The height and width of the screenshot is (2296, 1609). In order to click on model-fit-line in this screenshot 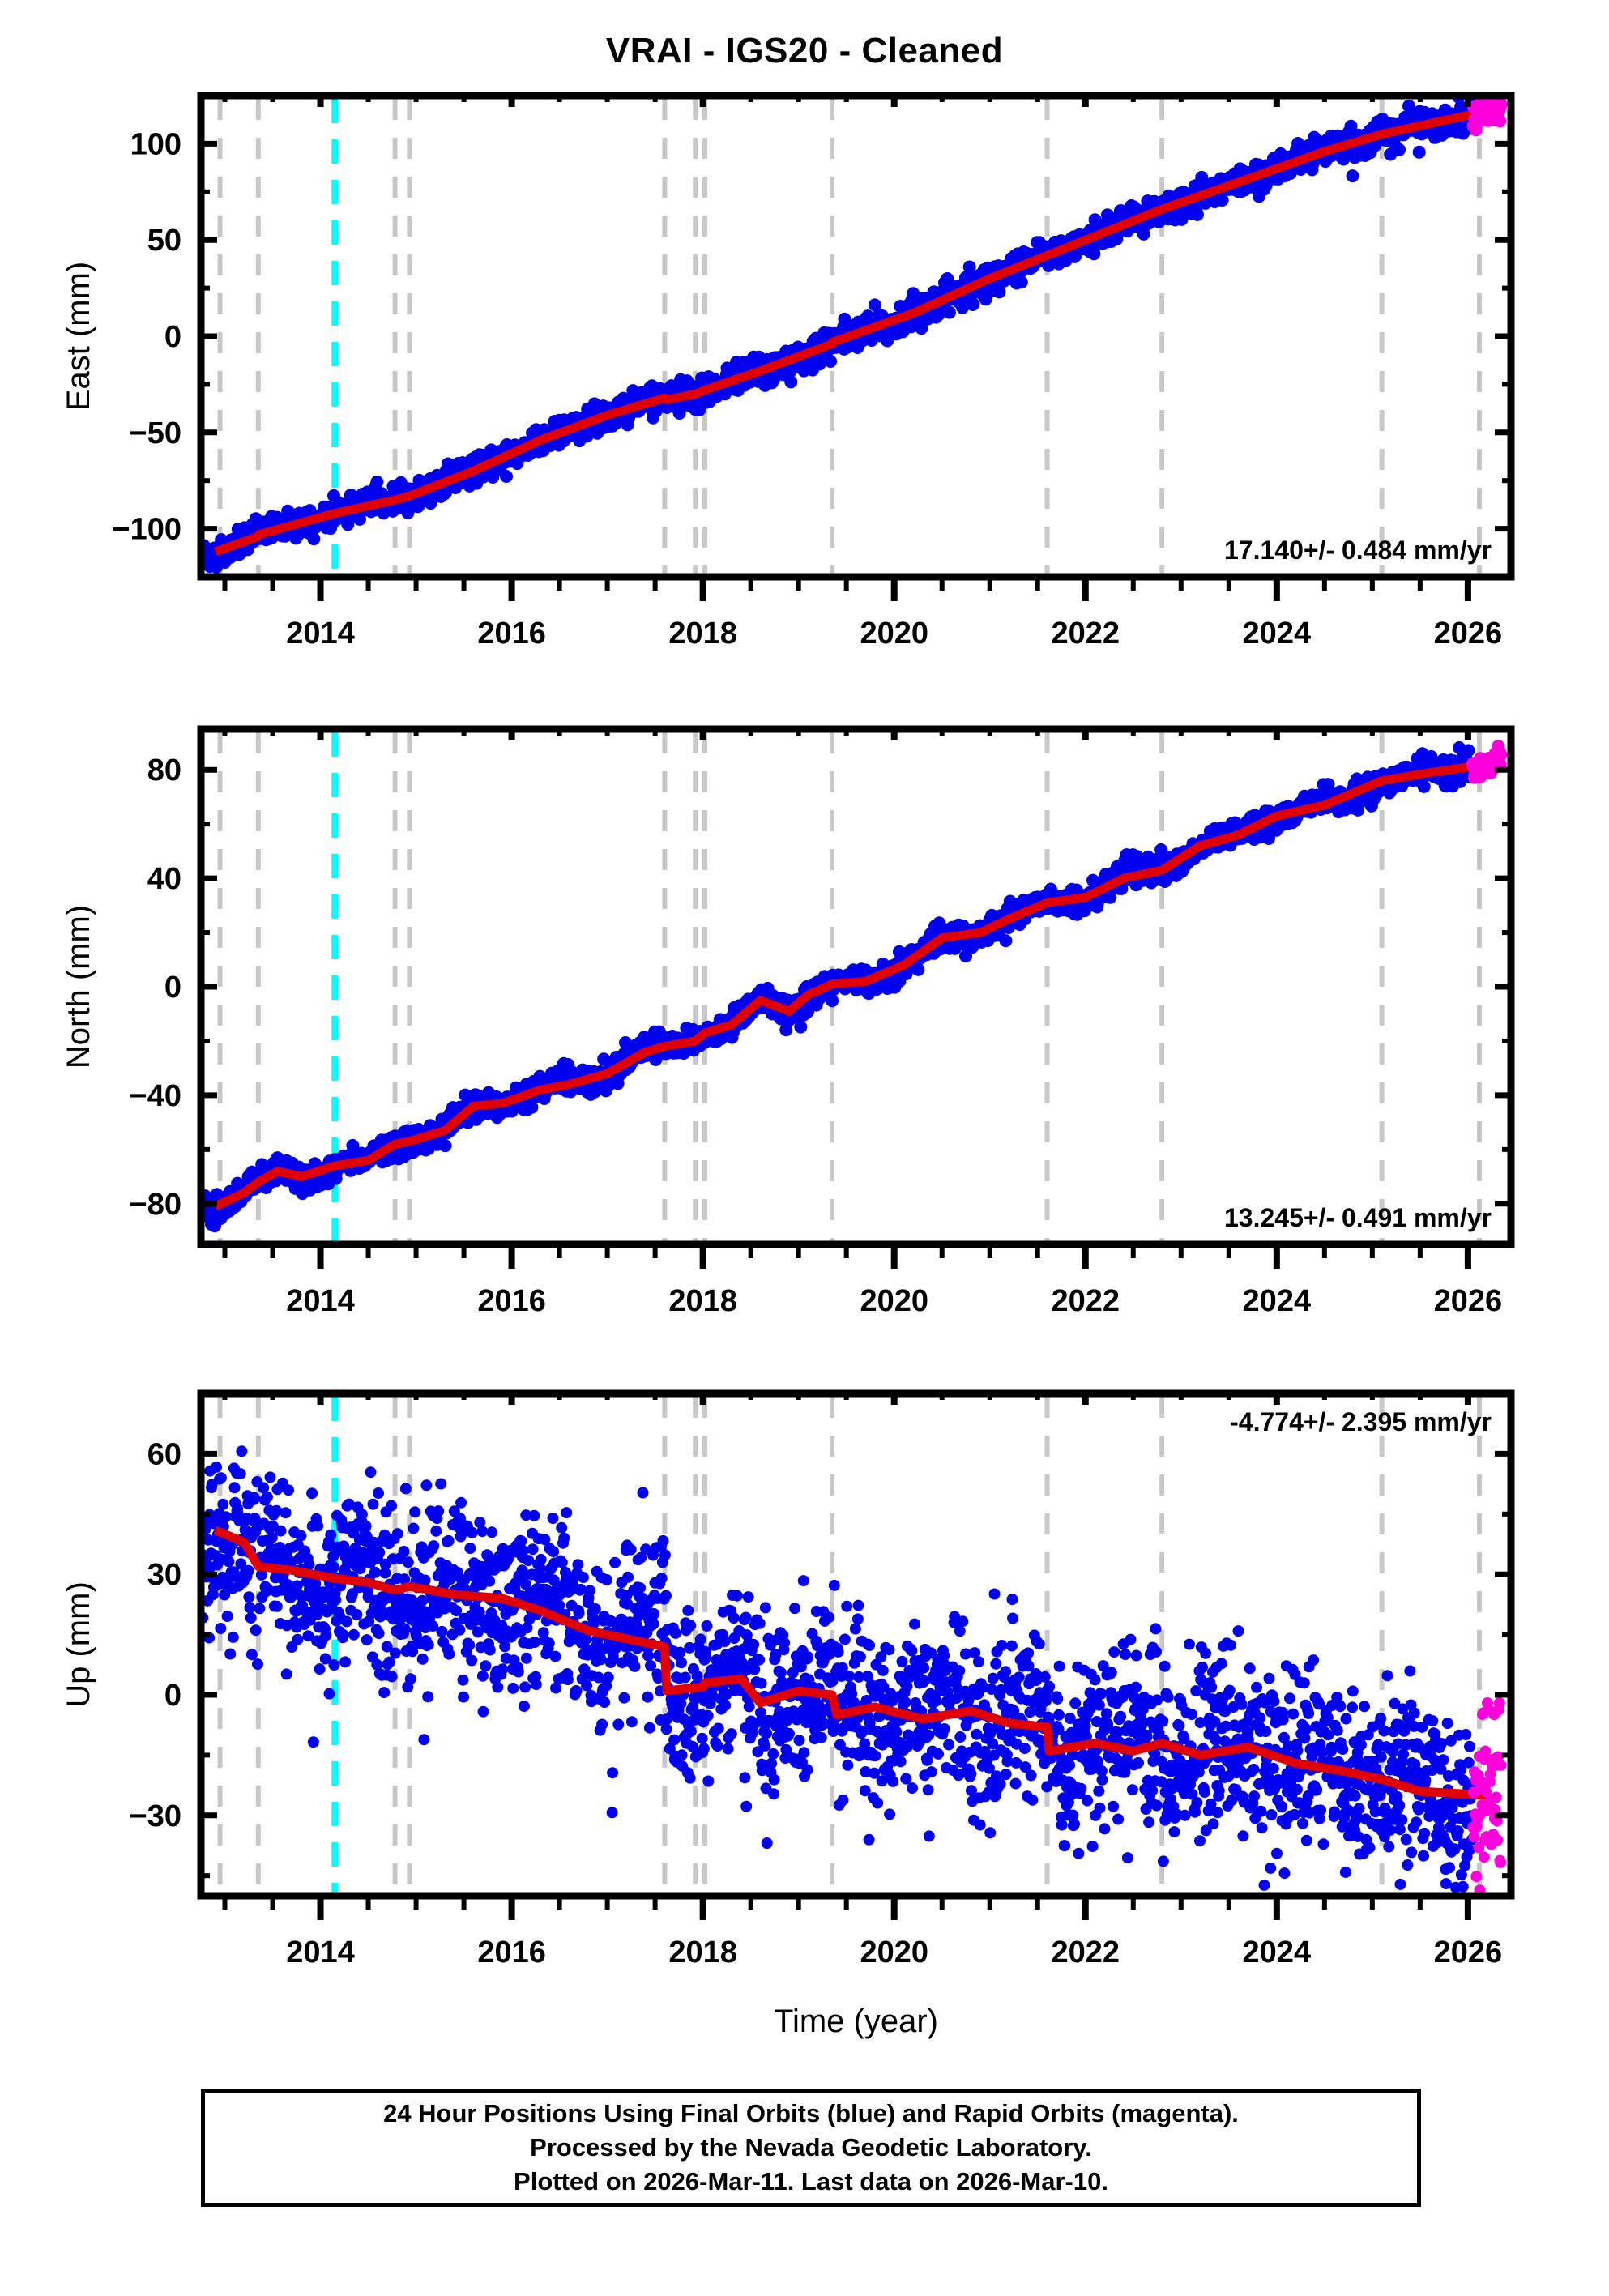, I will do `click(850, 1663)`.